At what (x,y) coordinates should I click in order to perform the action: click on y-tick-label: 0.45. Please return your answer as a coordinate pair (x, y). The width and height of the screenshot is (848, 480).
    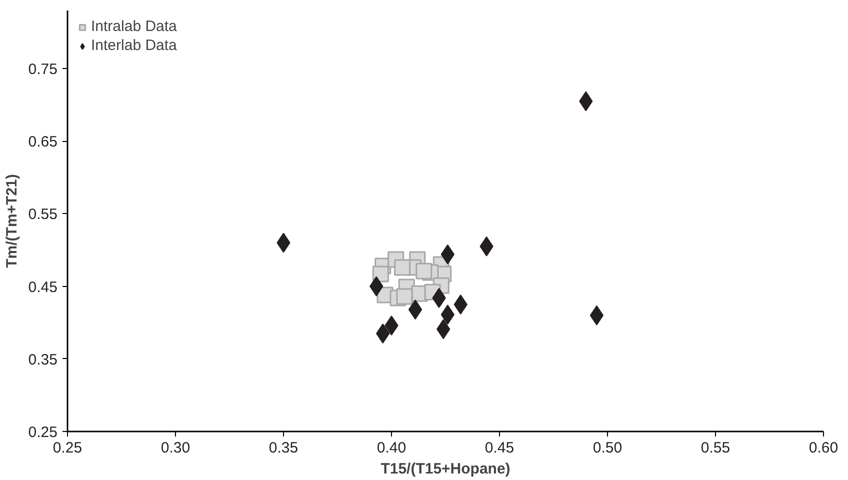
    Looking at the image, I should click on (43, 287).